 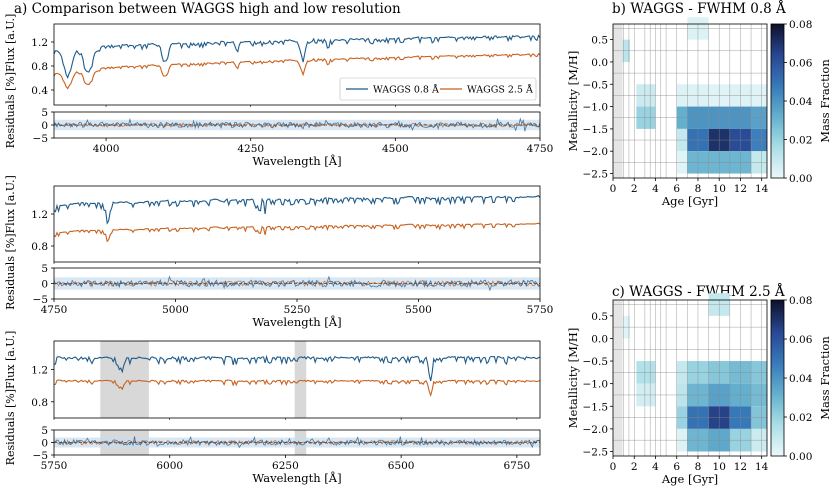 What do you see at coordinates (698, 189) in the screenshot?
I see `x-tick-label: 8` at bounding box center [698, 189].